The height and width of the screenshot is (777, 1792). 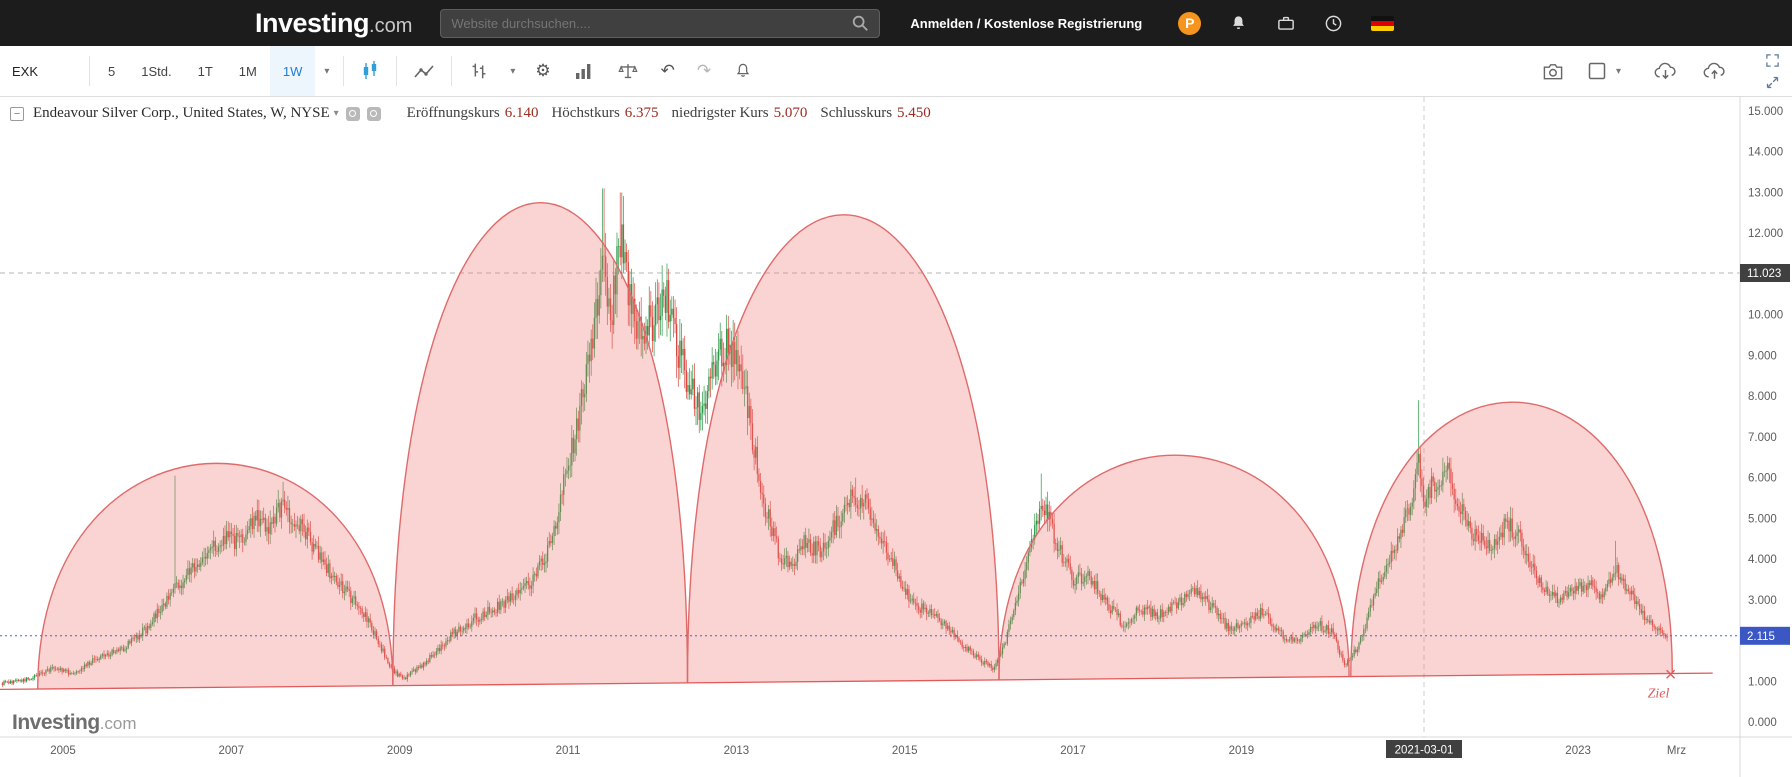 What do you see at coordinates (118, 723) in the screenshot?
I see `watermark-suffix: .com` at bounding box center [118, 723].